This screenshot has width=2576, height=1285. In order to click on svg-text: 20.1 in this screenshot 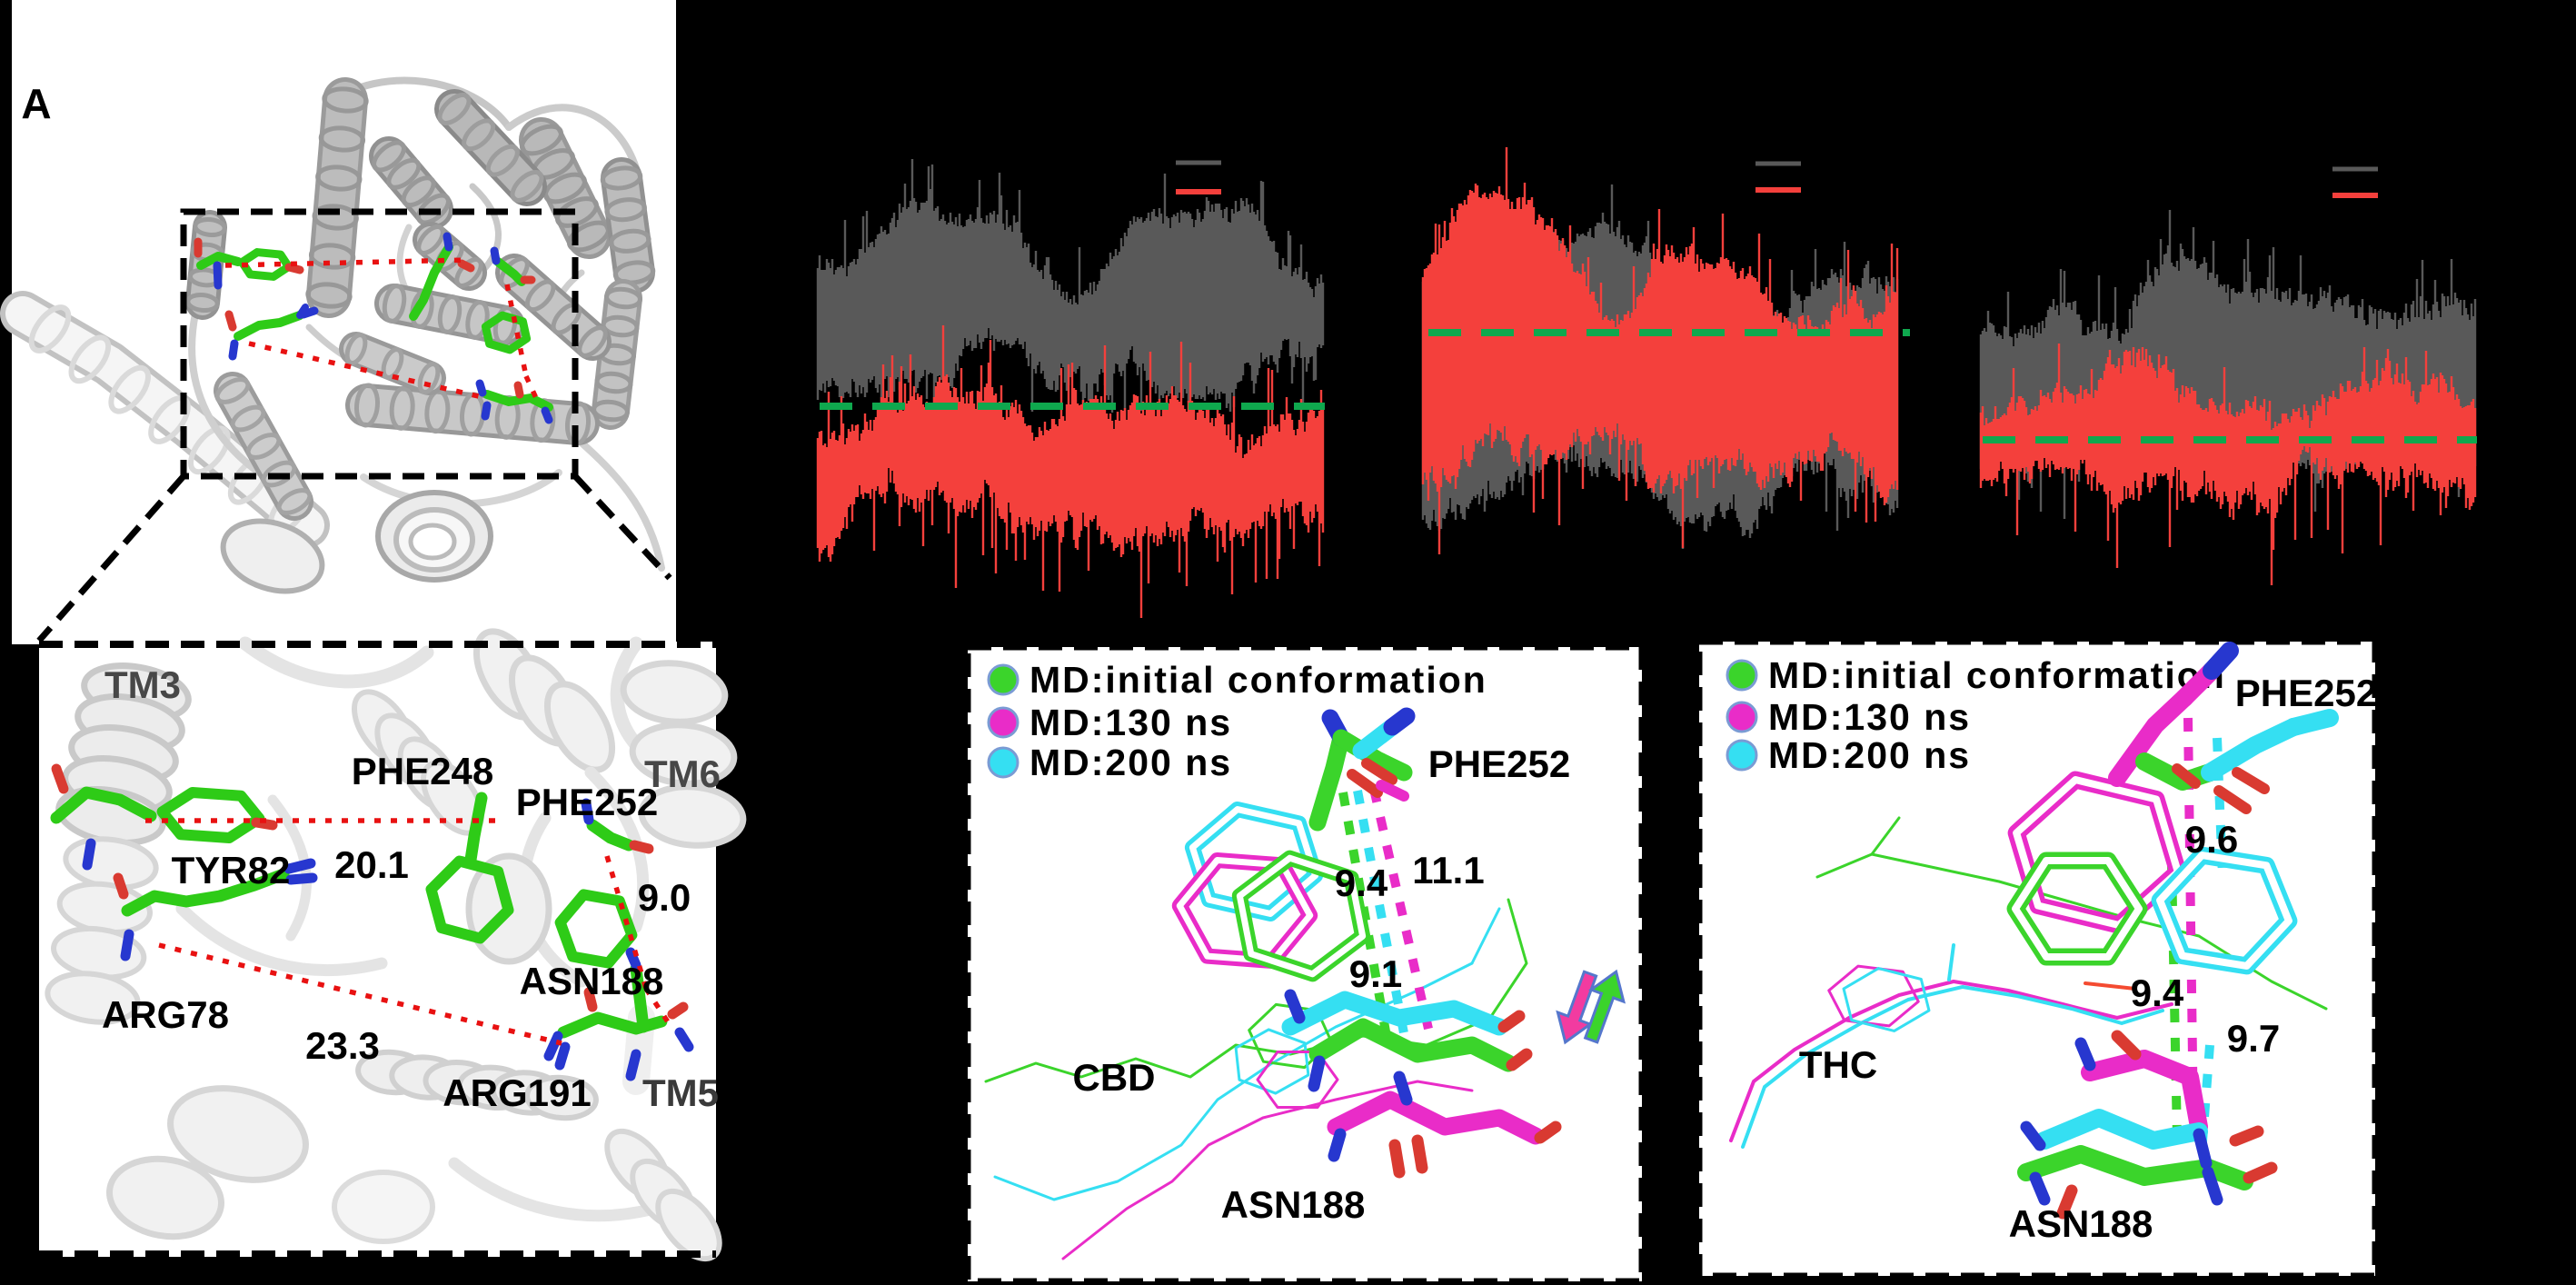, I will do `click(371, 865)`.